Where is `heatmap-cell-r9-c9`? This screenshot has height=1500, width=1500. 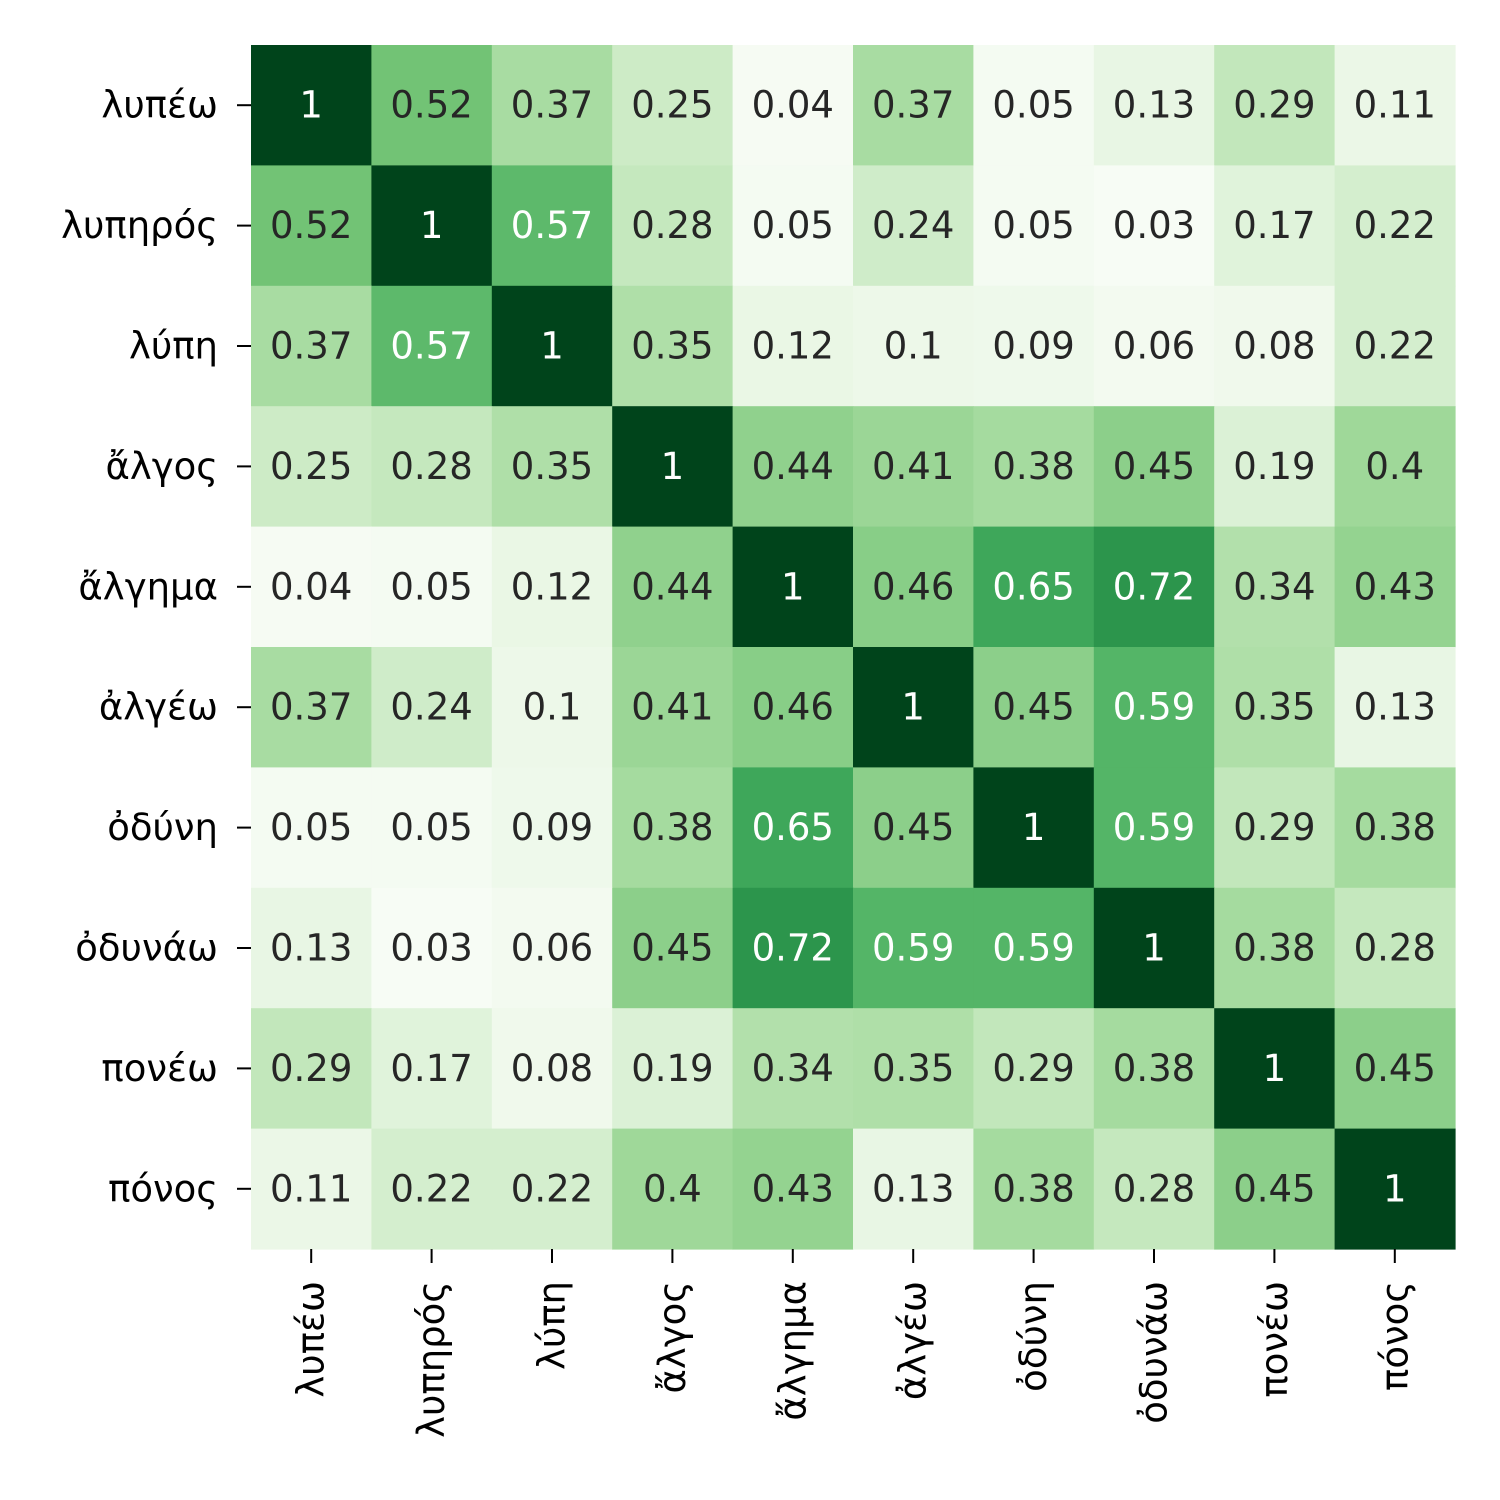 heatmap-cell-r9-c9 is located at coordinates (1395, 1189).